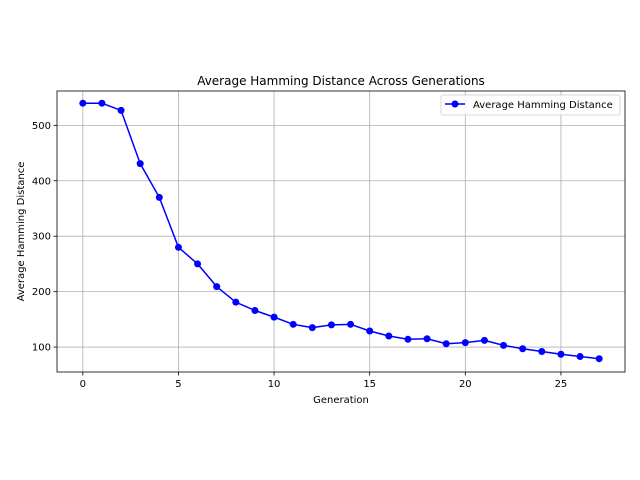  I want to click on legend: Average Hamming Distance, so click(530, 105).